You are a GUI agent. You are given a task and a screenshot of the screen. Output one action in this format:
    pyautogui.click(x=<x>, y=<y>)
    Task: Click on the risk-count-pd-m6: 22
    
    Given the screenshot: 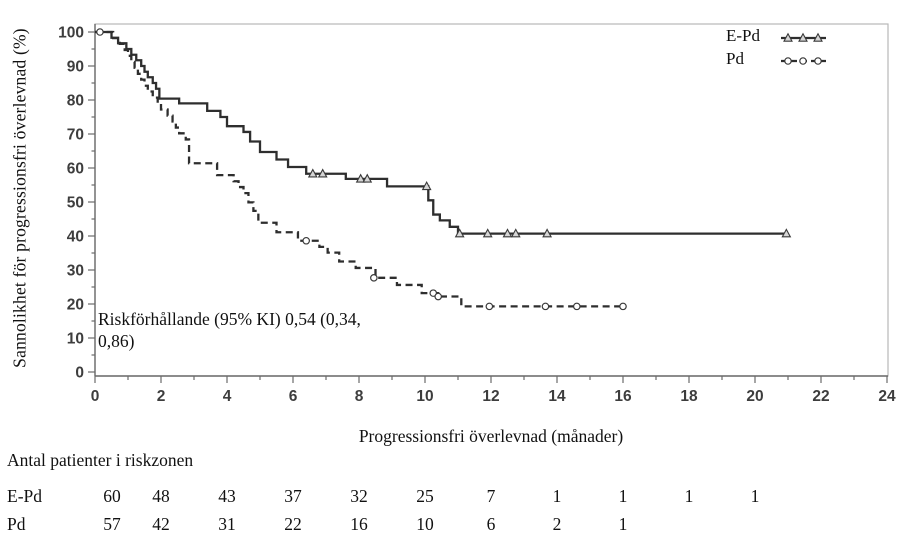 What is the action you would take?
    pyautogui.click(x=293, y=524)
    